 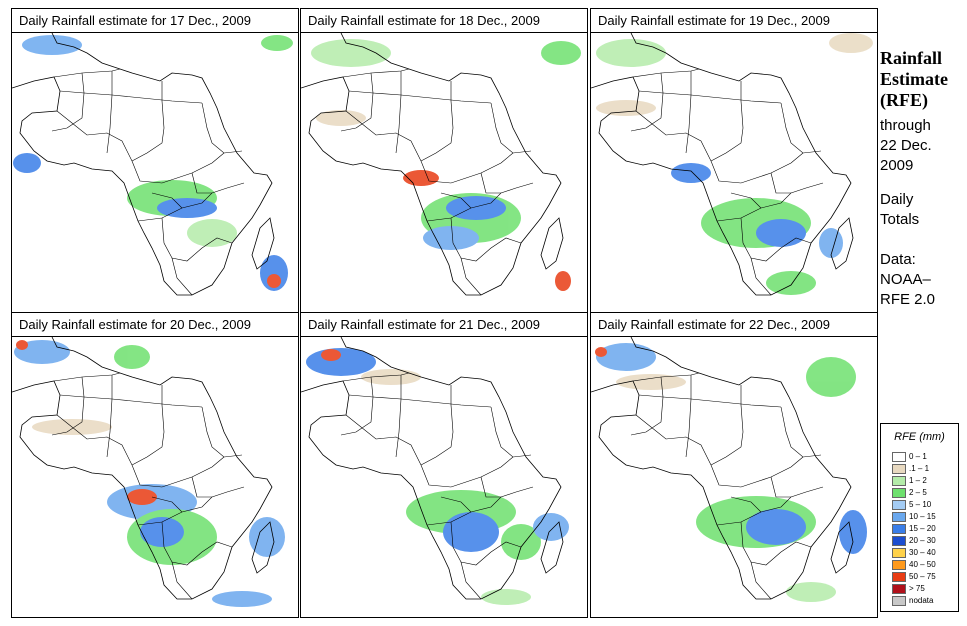 I want to click on data-line: NOAA–, so click(x=905, y=279).